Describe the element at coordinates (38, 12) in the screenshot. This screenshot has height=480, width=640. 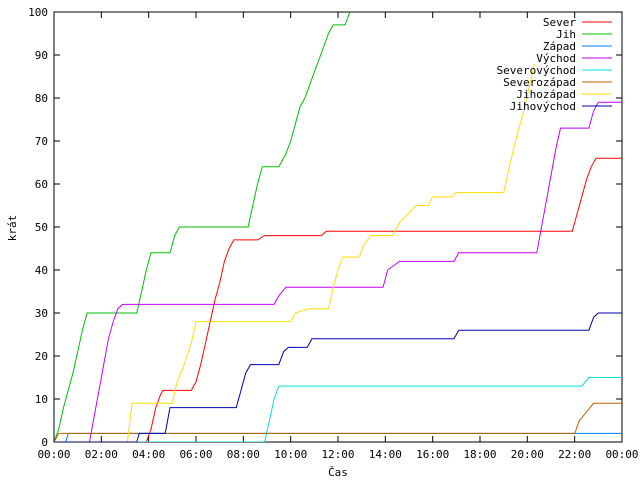
I see `y-tick-label: 100` at that location.